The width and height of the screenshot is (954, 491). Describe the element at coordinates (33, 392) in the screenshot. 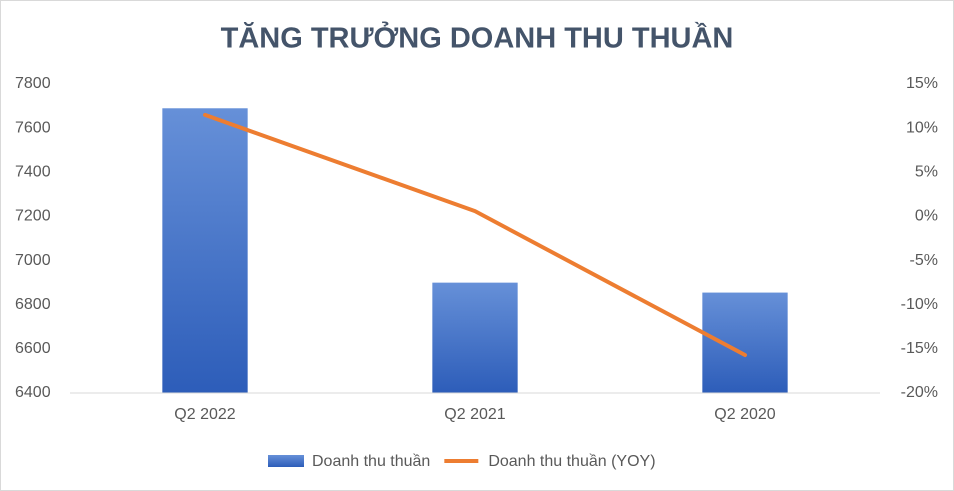

I see `y-tick-label: 6400` at that location.